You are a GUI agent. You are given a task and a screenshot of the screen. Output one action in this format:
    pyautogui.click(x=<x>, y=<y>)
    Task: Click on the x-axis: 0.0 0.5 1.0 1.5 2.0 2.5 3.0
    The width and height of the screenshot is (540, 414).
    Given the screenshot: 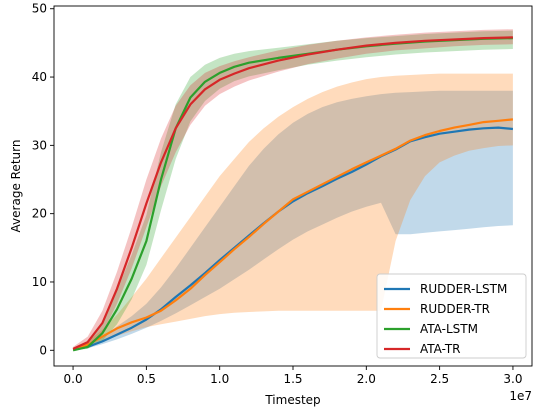 What is the action you would take?
    pyautogui.click(x=293, y=376)
    